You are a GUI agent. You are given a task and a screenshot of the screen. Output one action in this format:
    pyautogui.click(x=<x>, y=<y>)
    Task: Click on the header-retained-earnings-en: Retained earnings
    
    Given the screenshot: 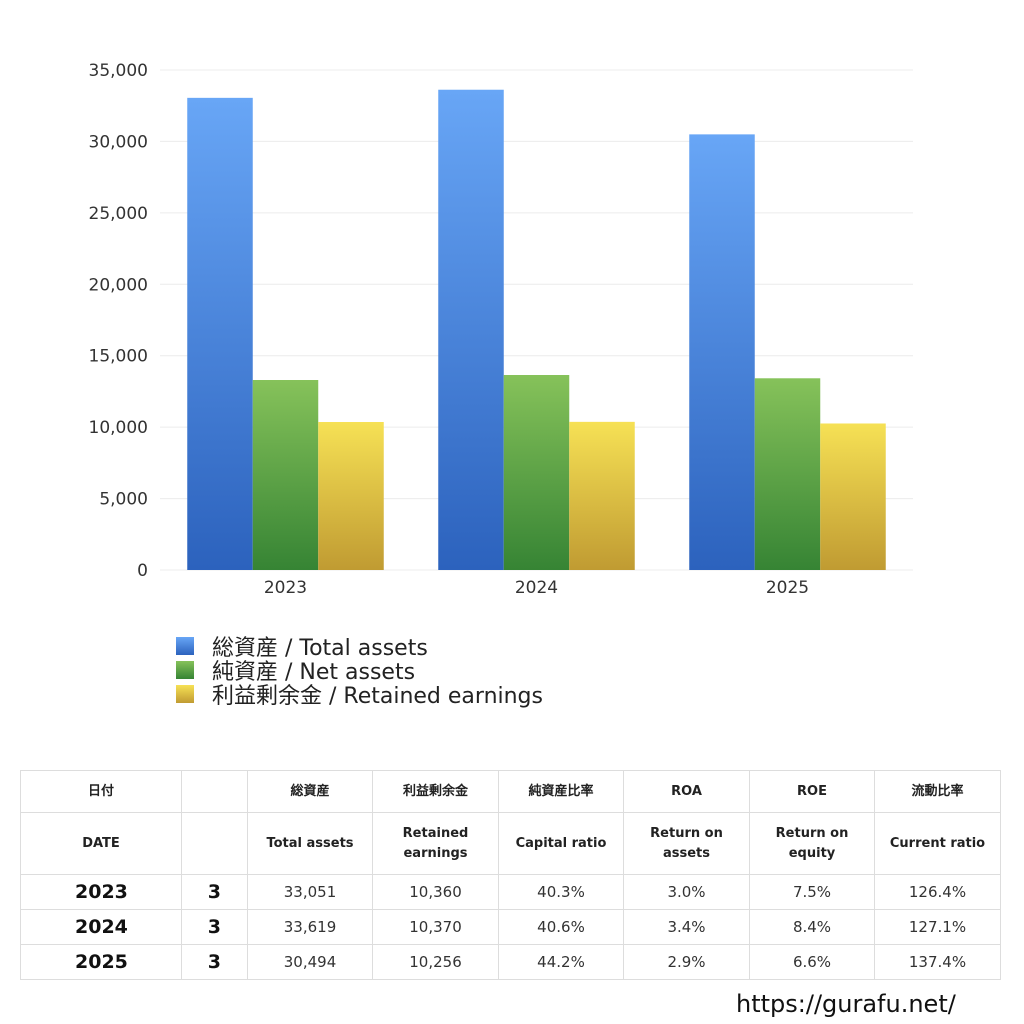 What is the action you would take?
    pyautogui.click(x=435, y=843)
    